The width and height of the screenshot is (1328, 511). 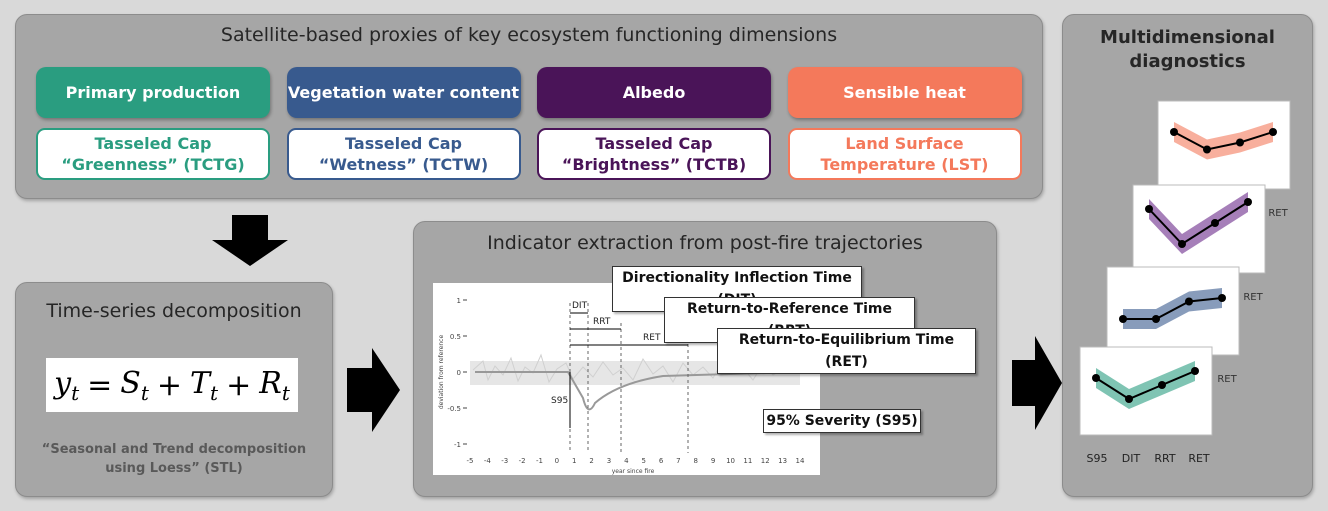 I want to click on arrow-down, so click(x=250, y=240).